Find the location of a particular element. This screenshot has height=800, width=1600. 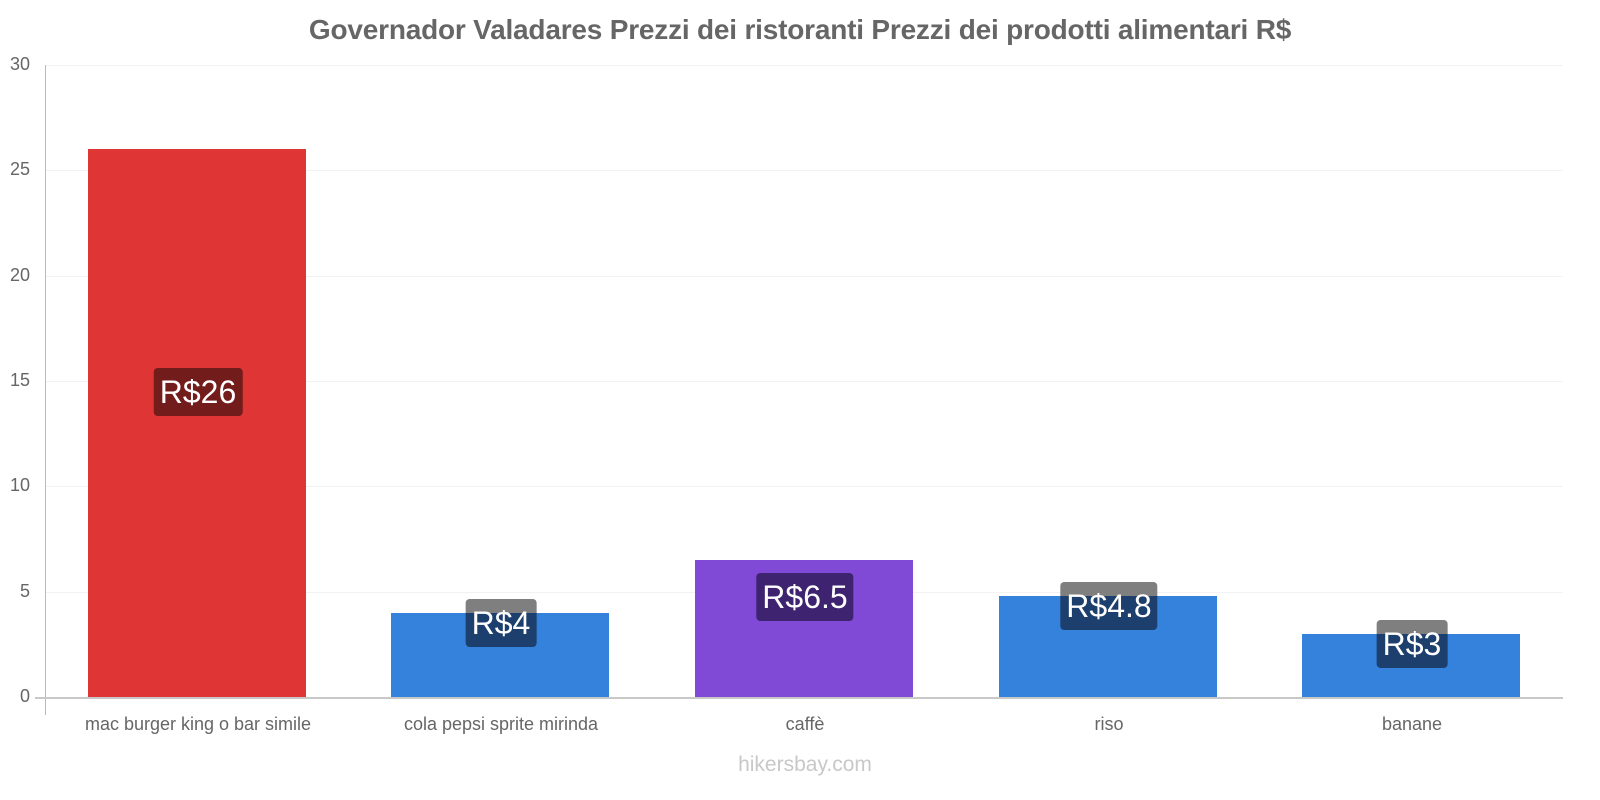

y-tick-label: 5 is located at coordinates (24, 591).